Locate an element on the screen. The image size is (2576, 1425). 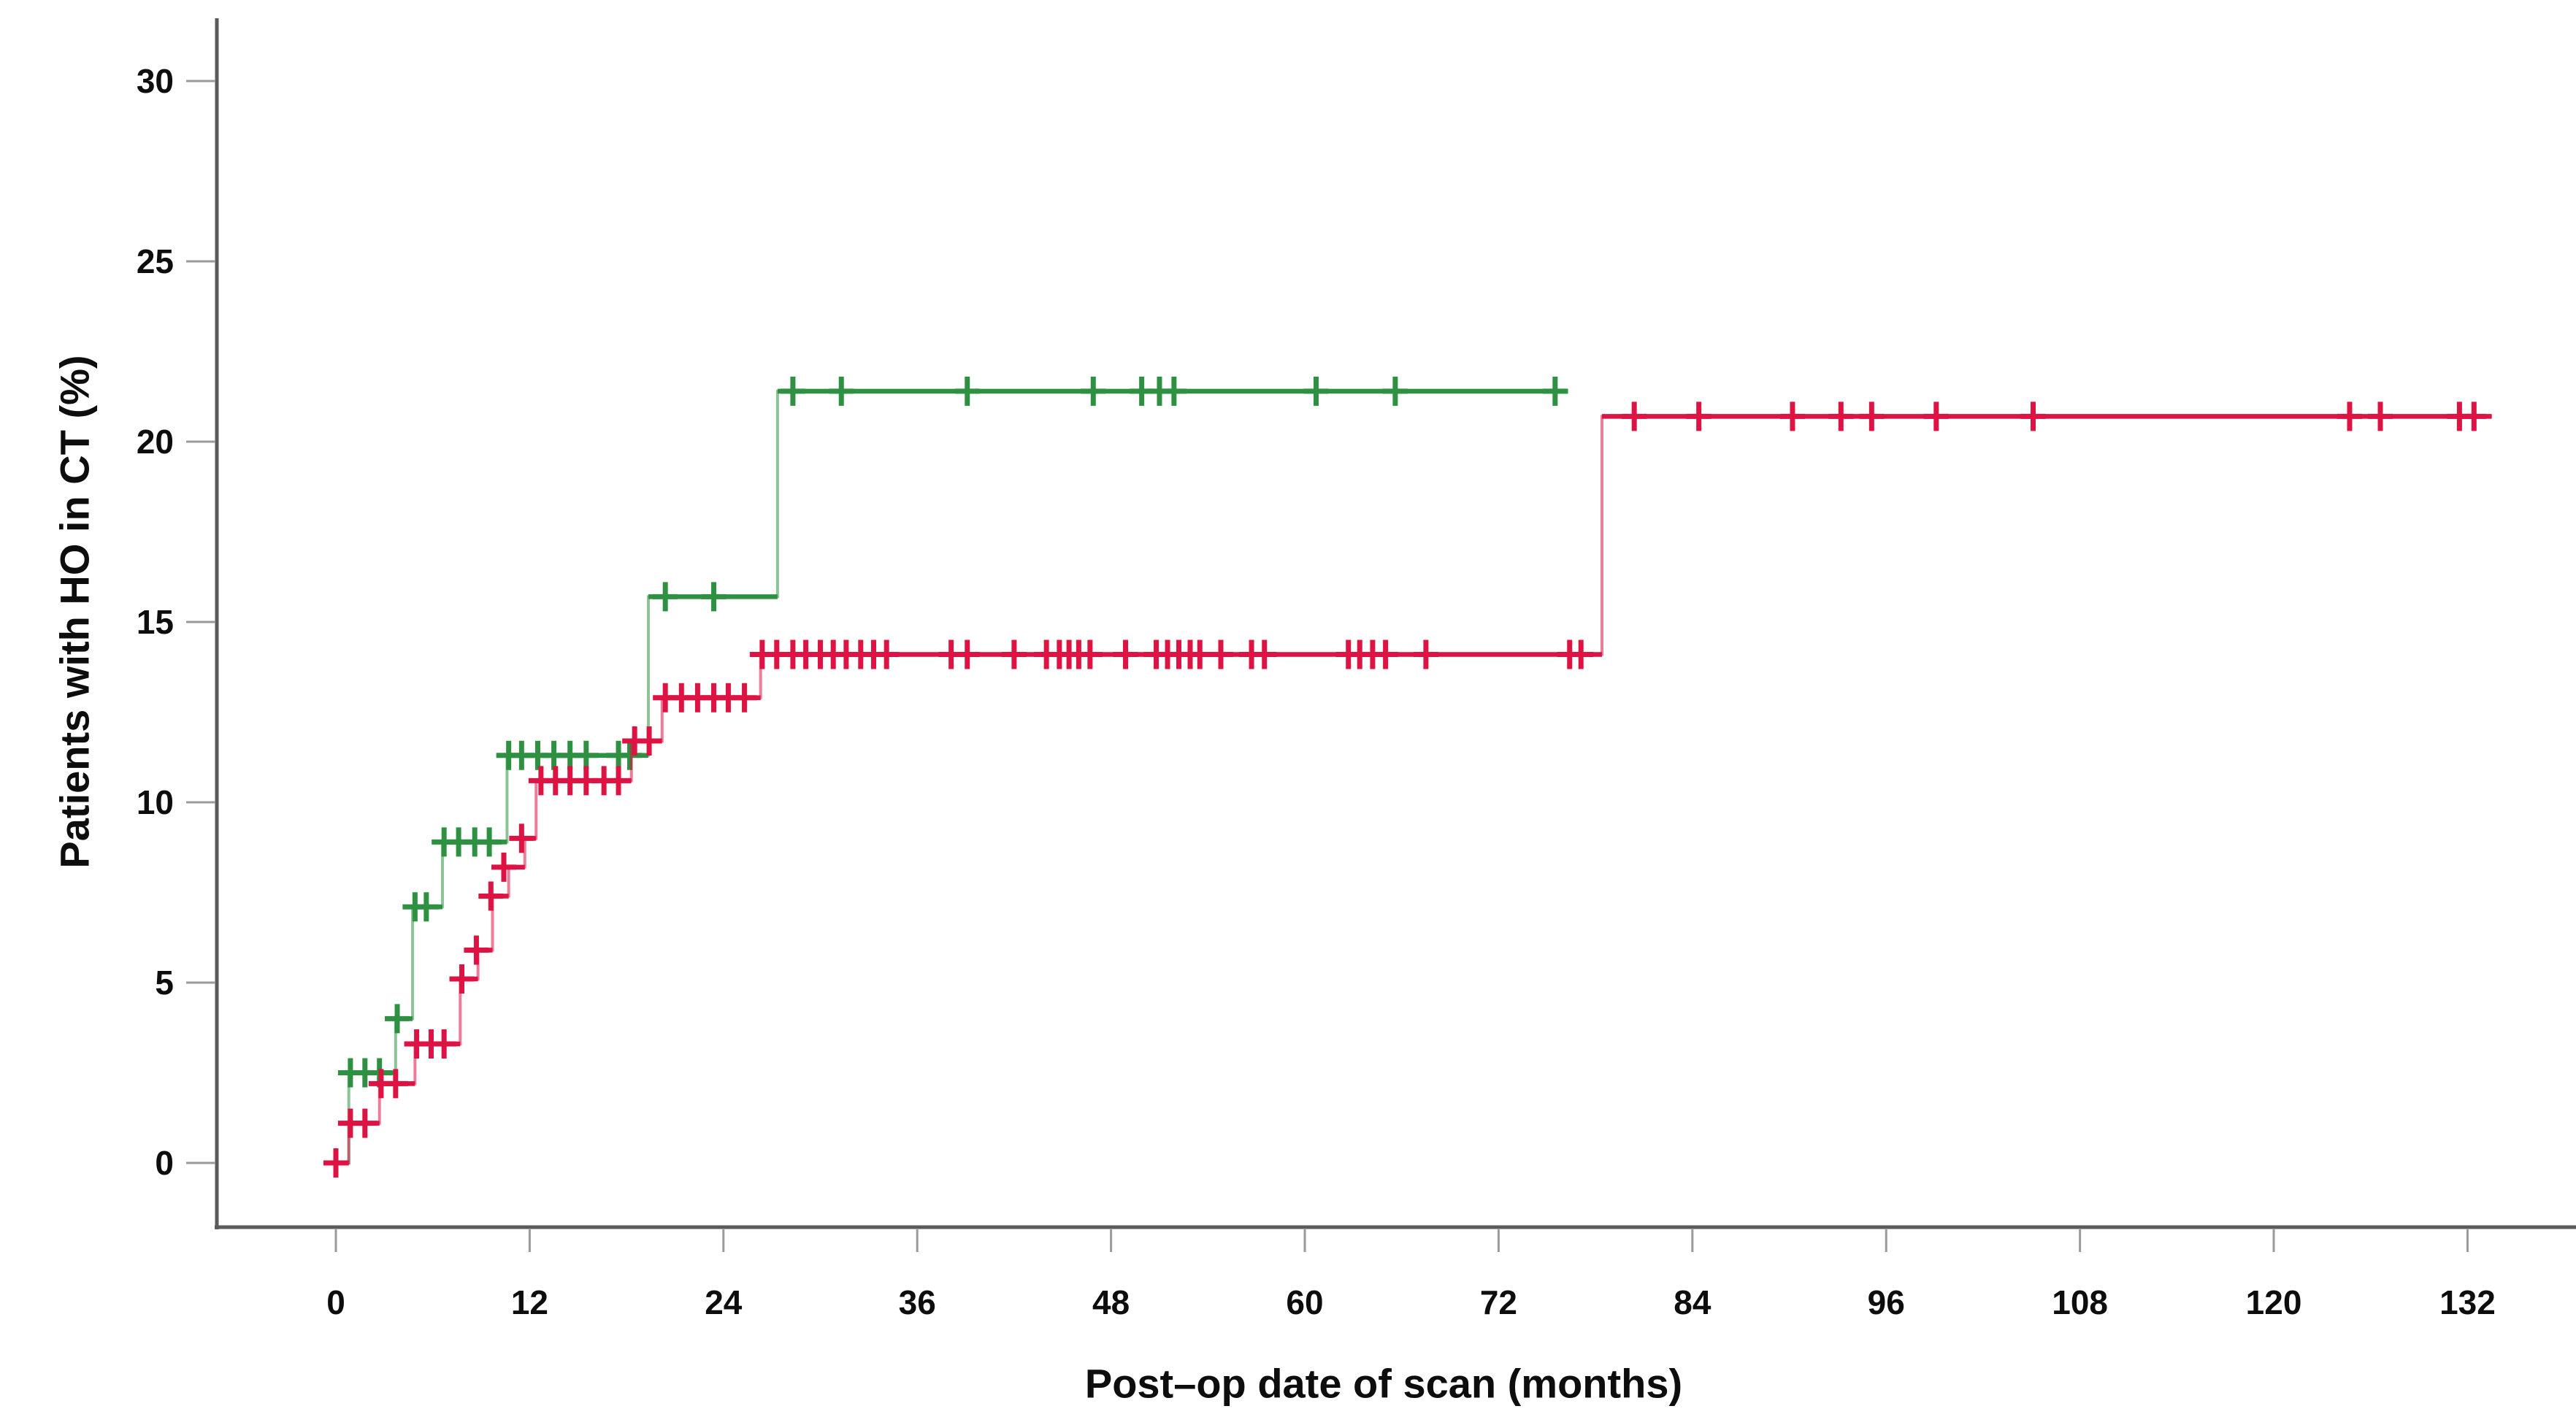
x-tick-label: 96 is located at coordinates (1887, 1302).